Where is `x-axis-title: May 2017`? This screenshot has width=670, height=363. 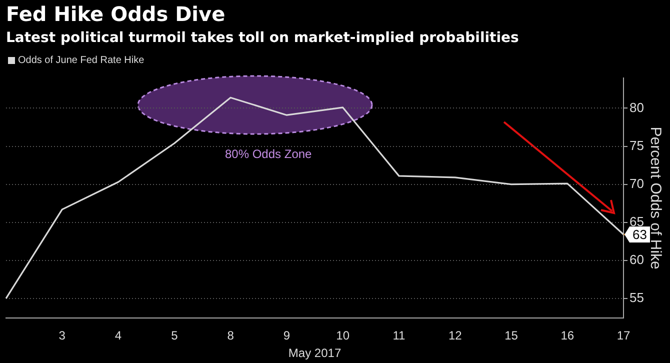 x-axis-title: May 2017 is located at coordinates (315, 353).